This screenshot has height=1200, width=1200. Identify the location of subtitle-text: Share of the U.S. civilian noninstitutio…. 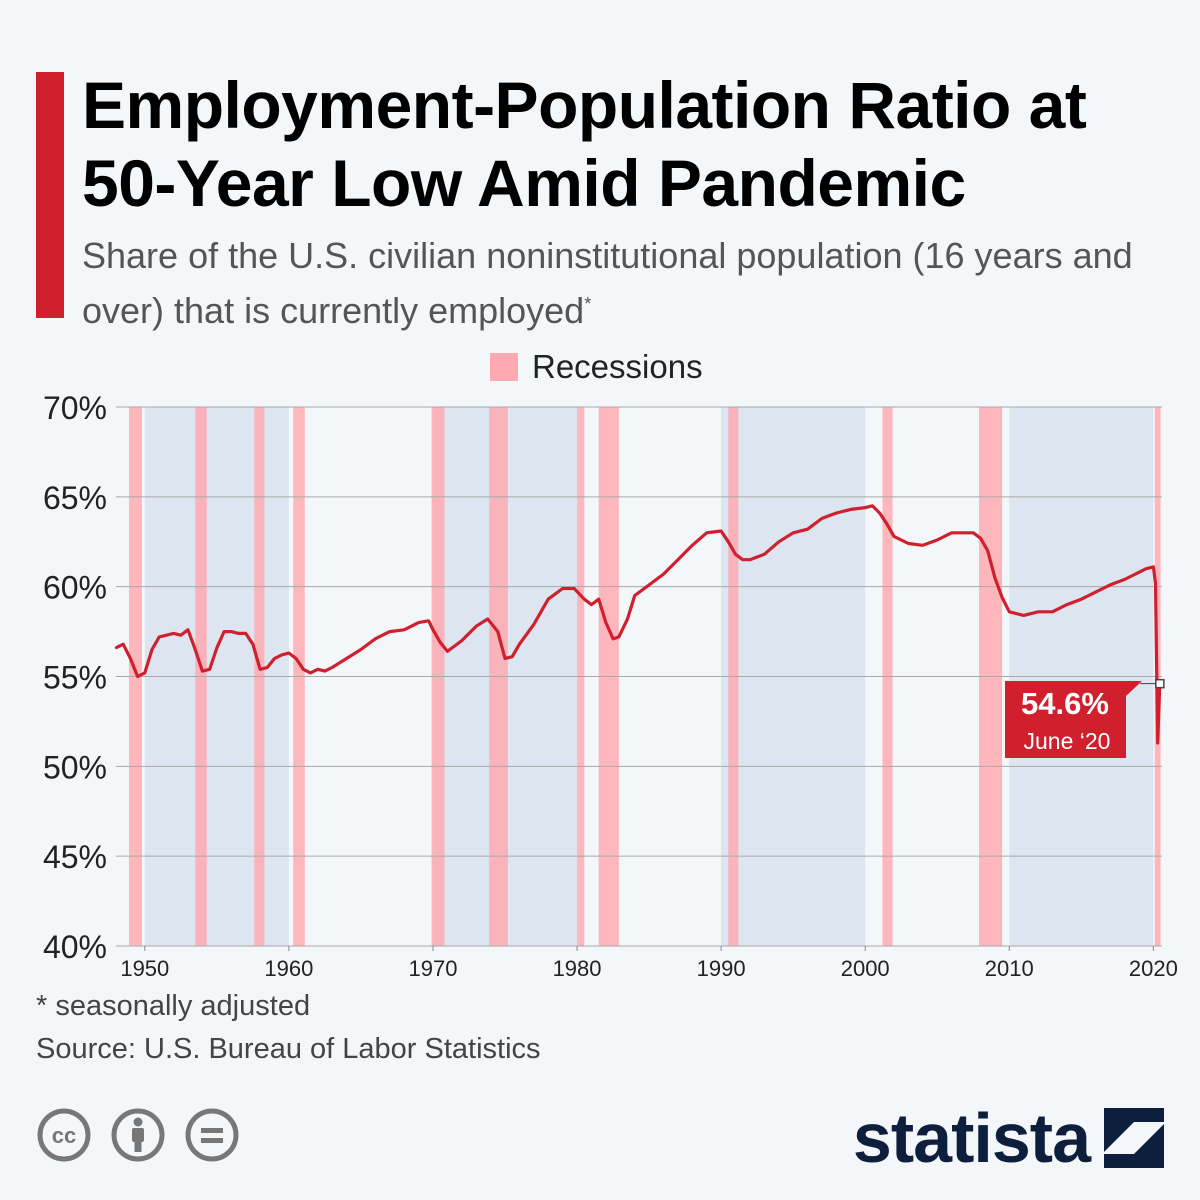
(607, 283).